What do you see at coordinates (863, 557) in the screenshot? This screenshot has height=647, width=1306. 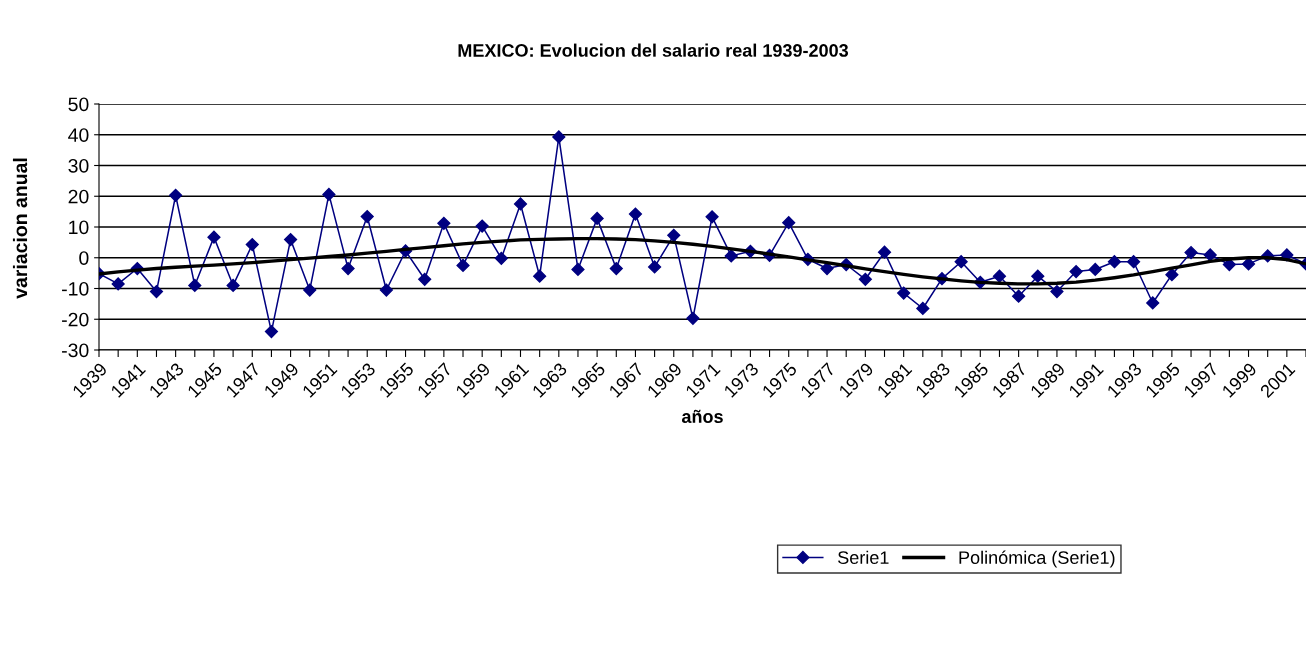 I see `legend-label: Serie1` at bounding box center [863, 557].